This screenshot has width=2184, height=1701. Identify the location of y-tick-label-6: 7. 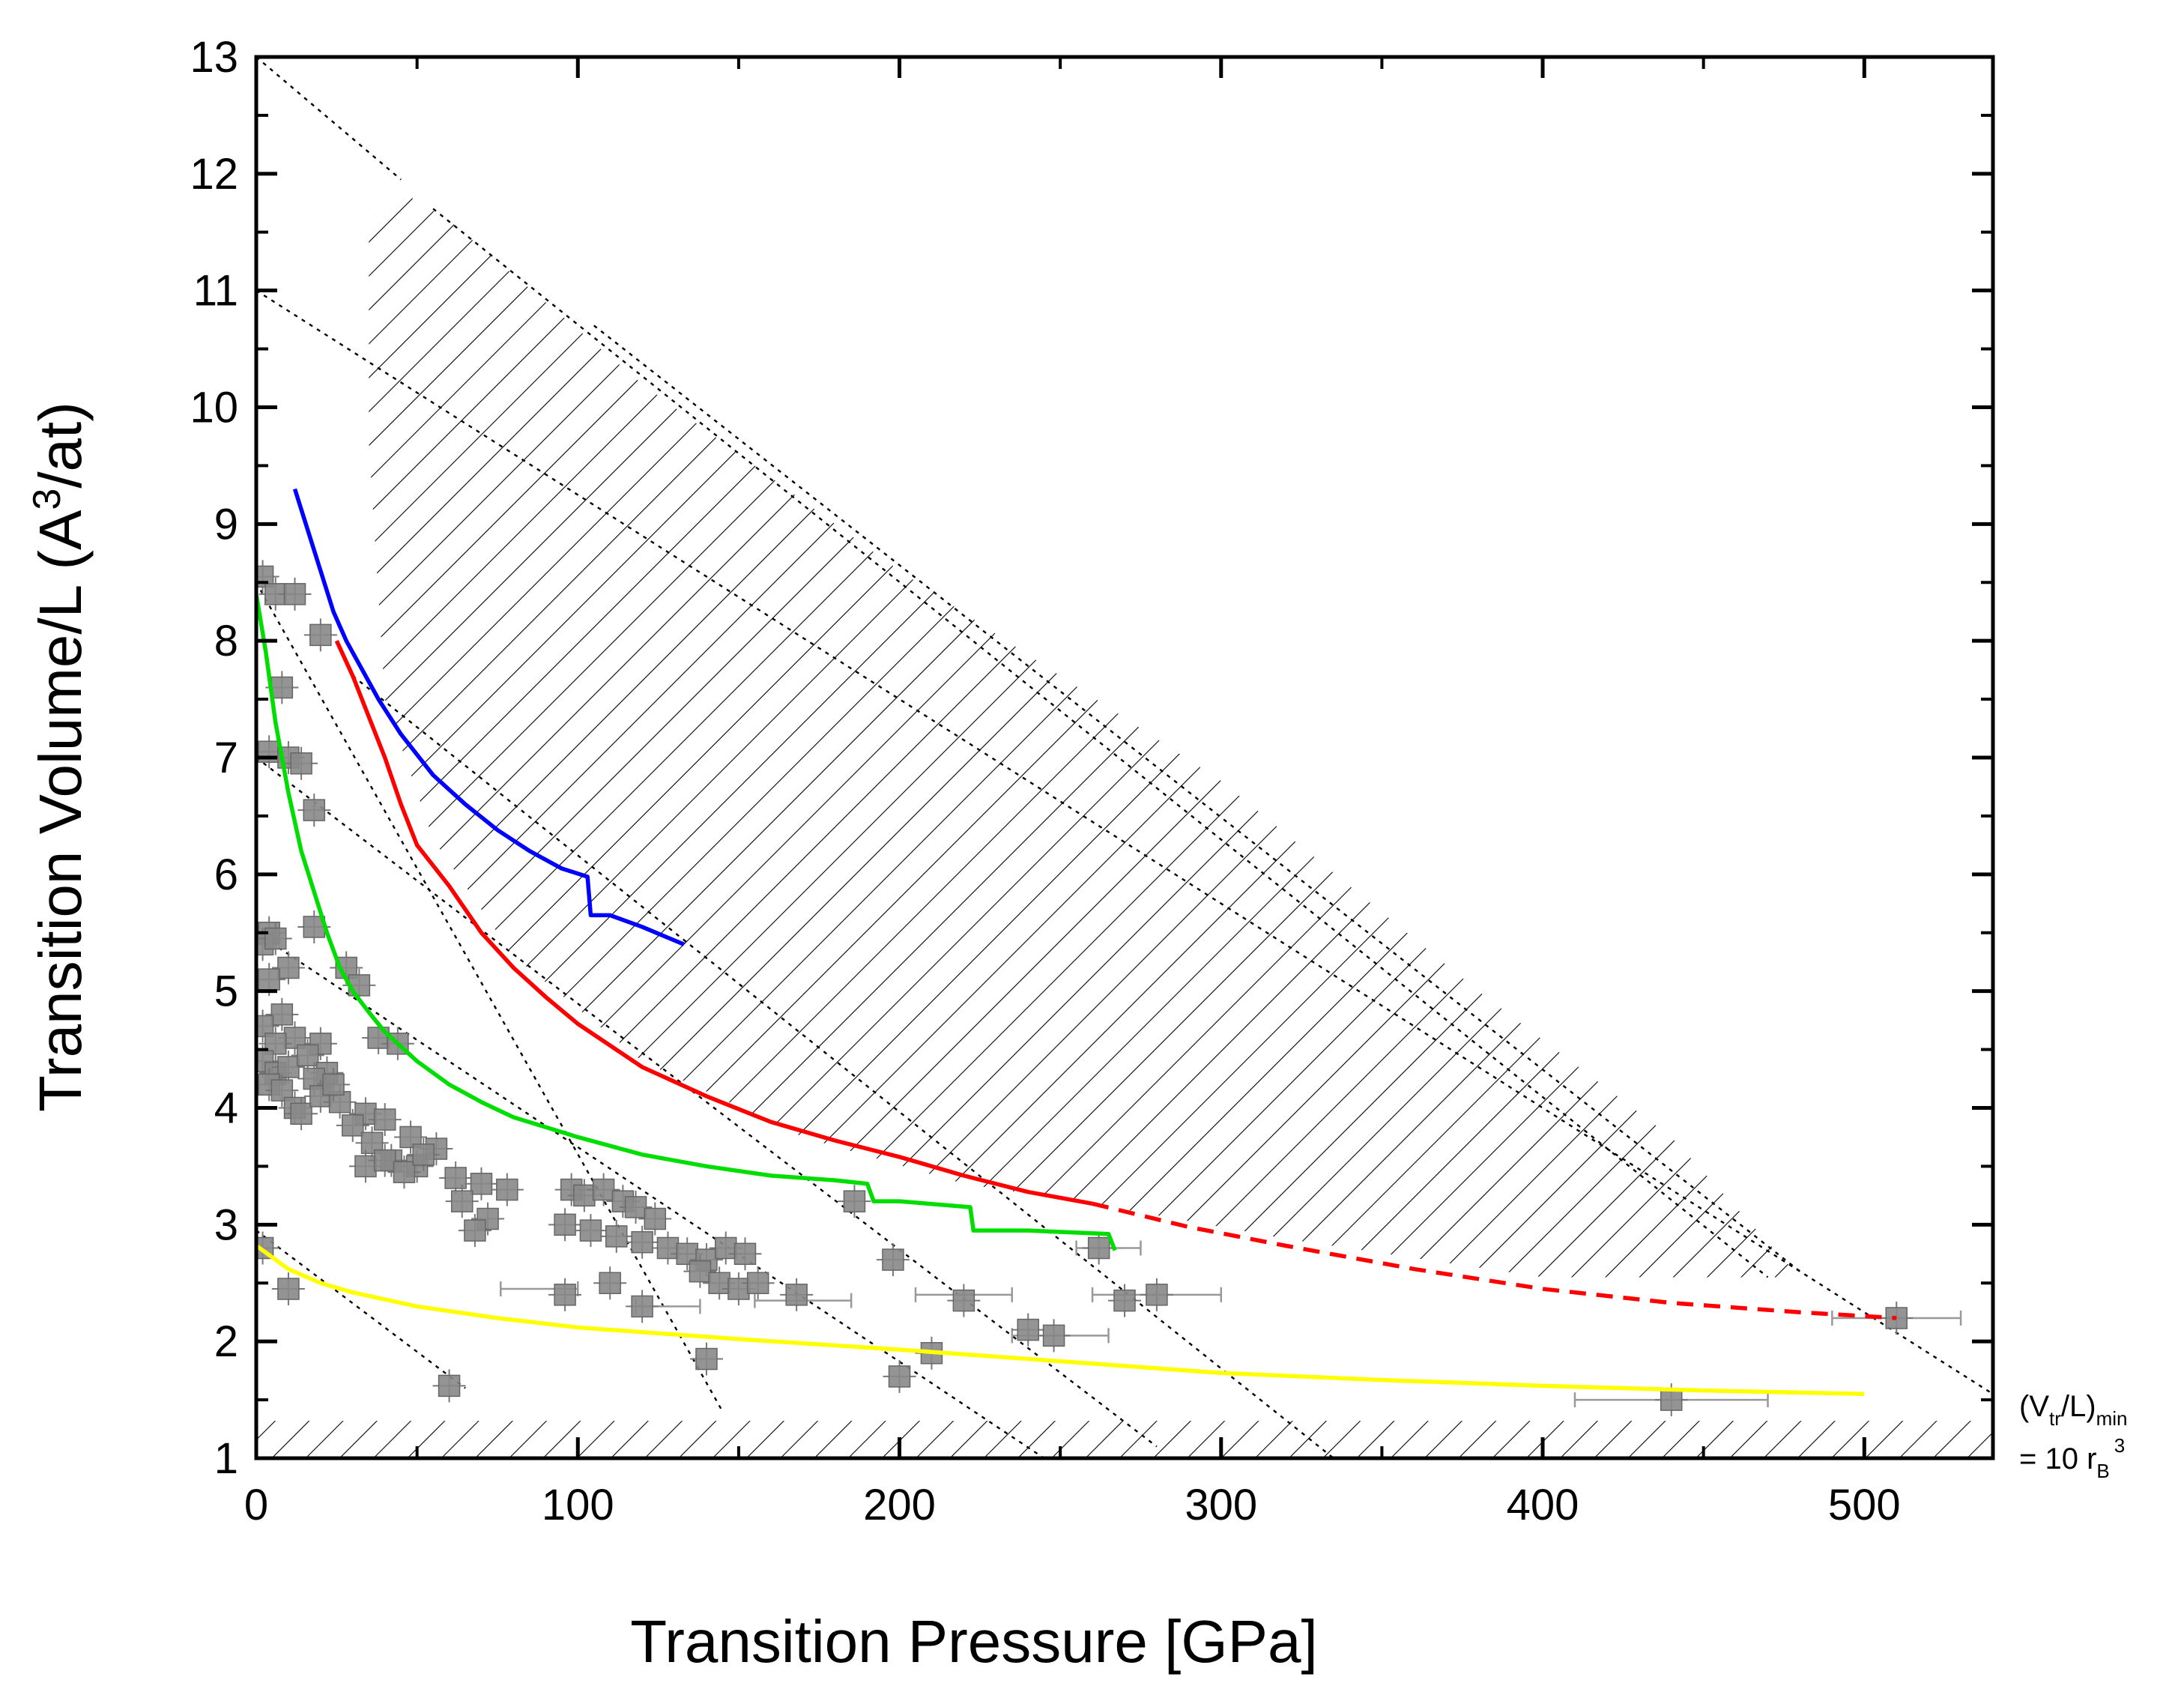
(226, 758).